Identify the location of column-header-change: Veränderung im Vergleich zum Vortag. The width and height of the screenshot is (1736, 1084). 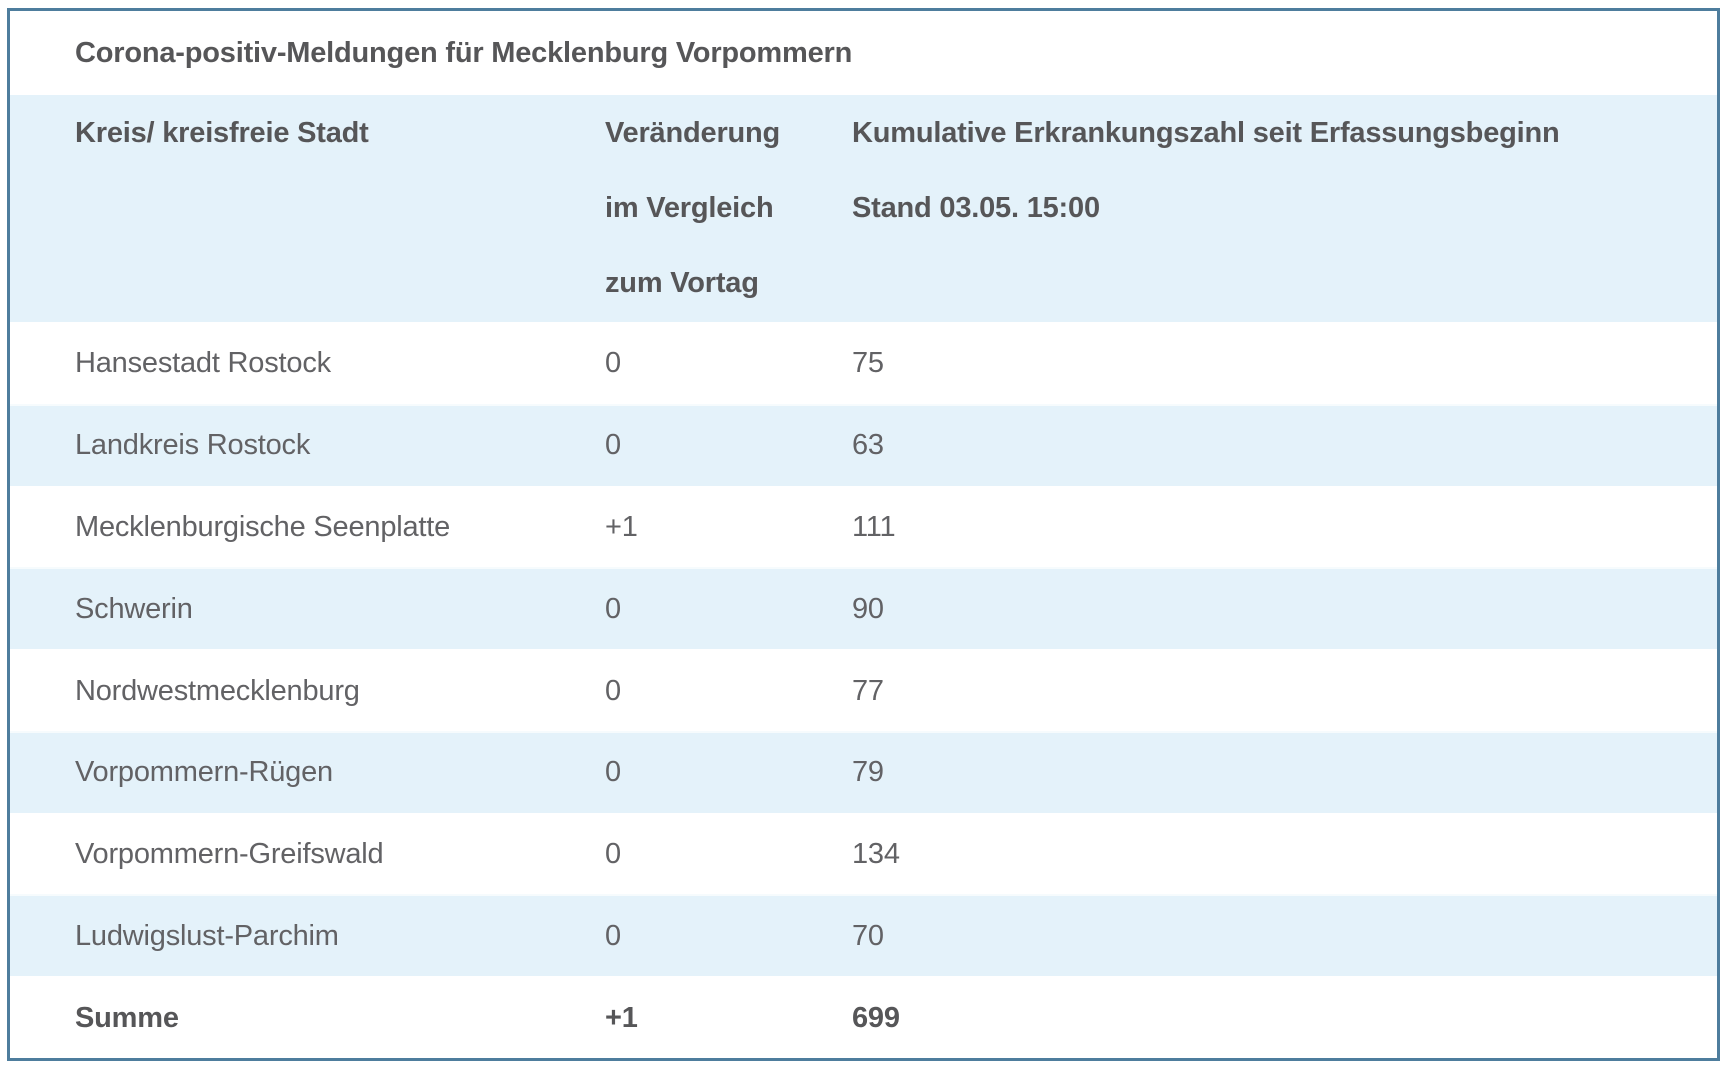
(663, 208).